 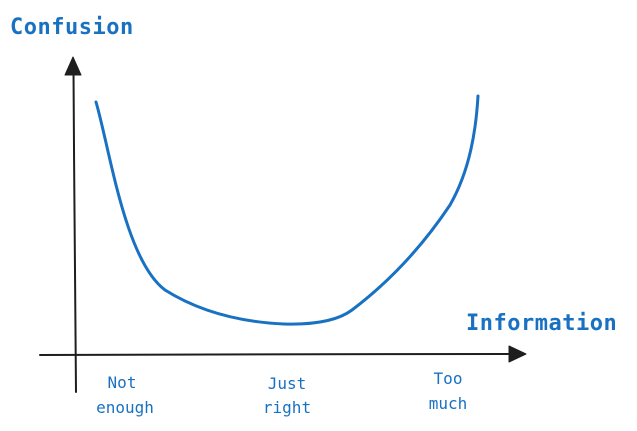 I want to click on x-axis-arrowhead, so click(x=517, y=354).